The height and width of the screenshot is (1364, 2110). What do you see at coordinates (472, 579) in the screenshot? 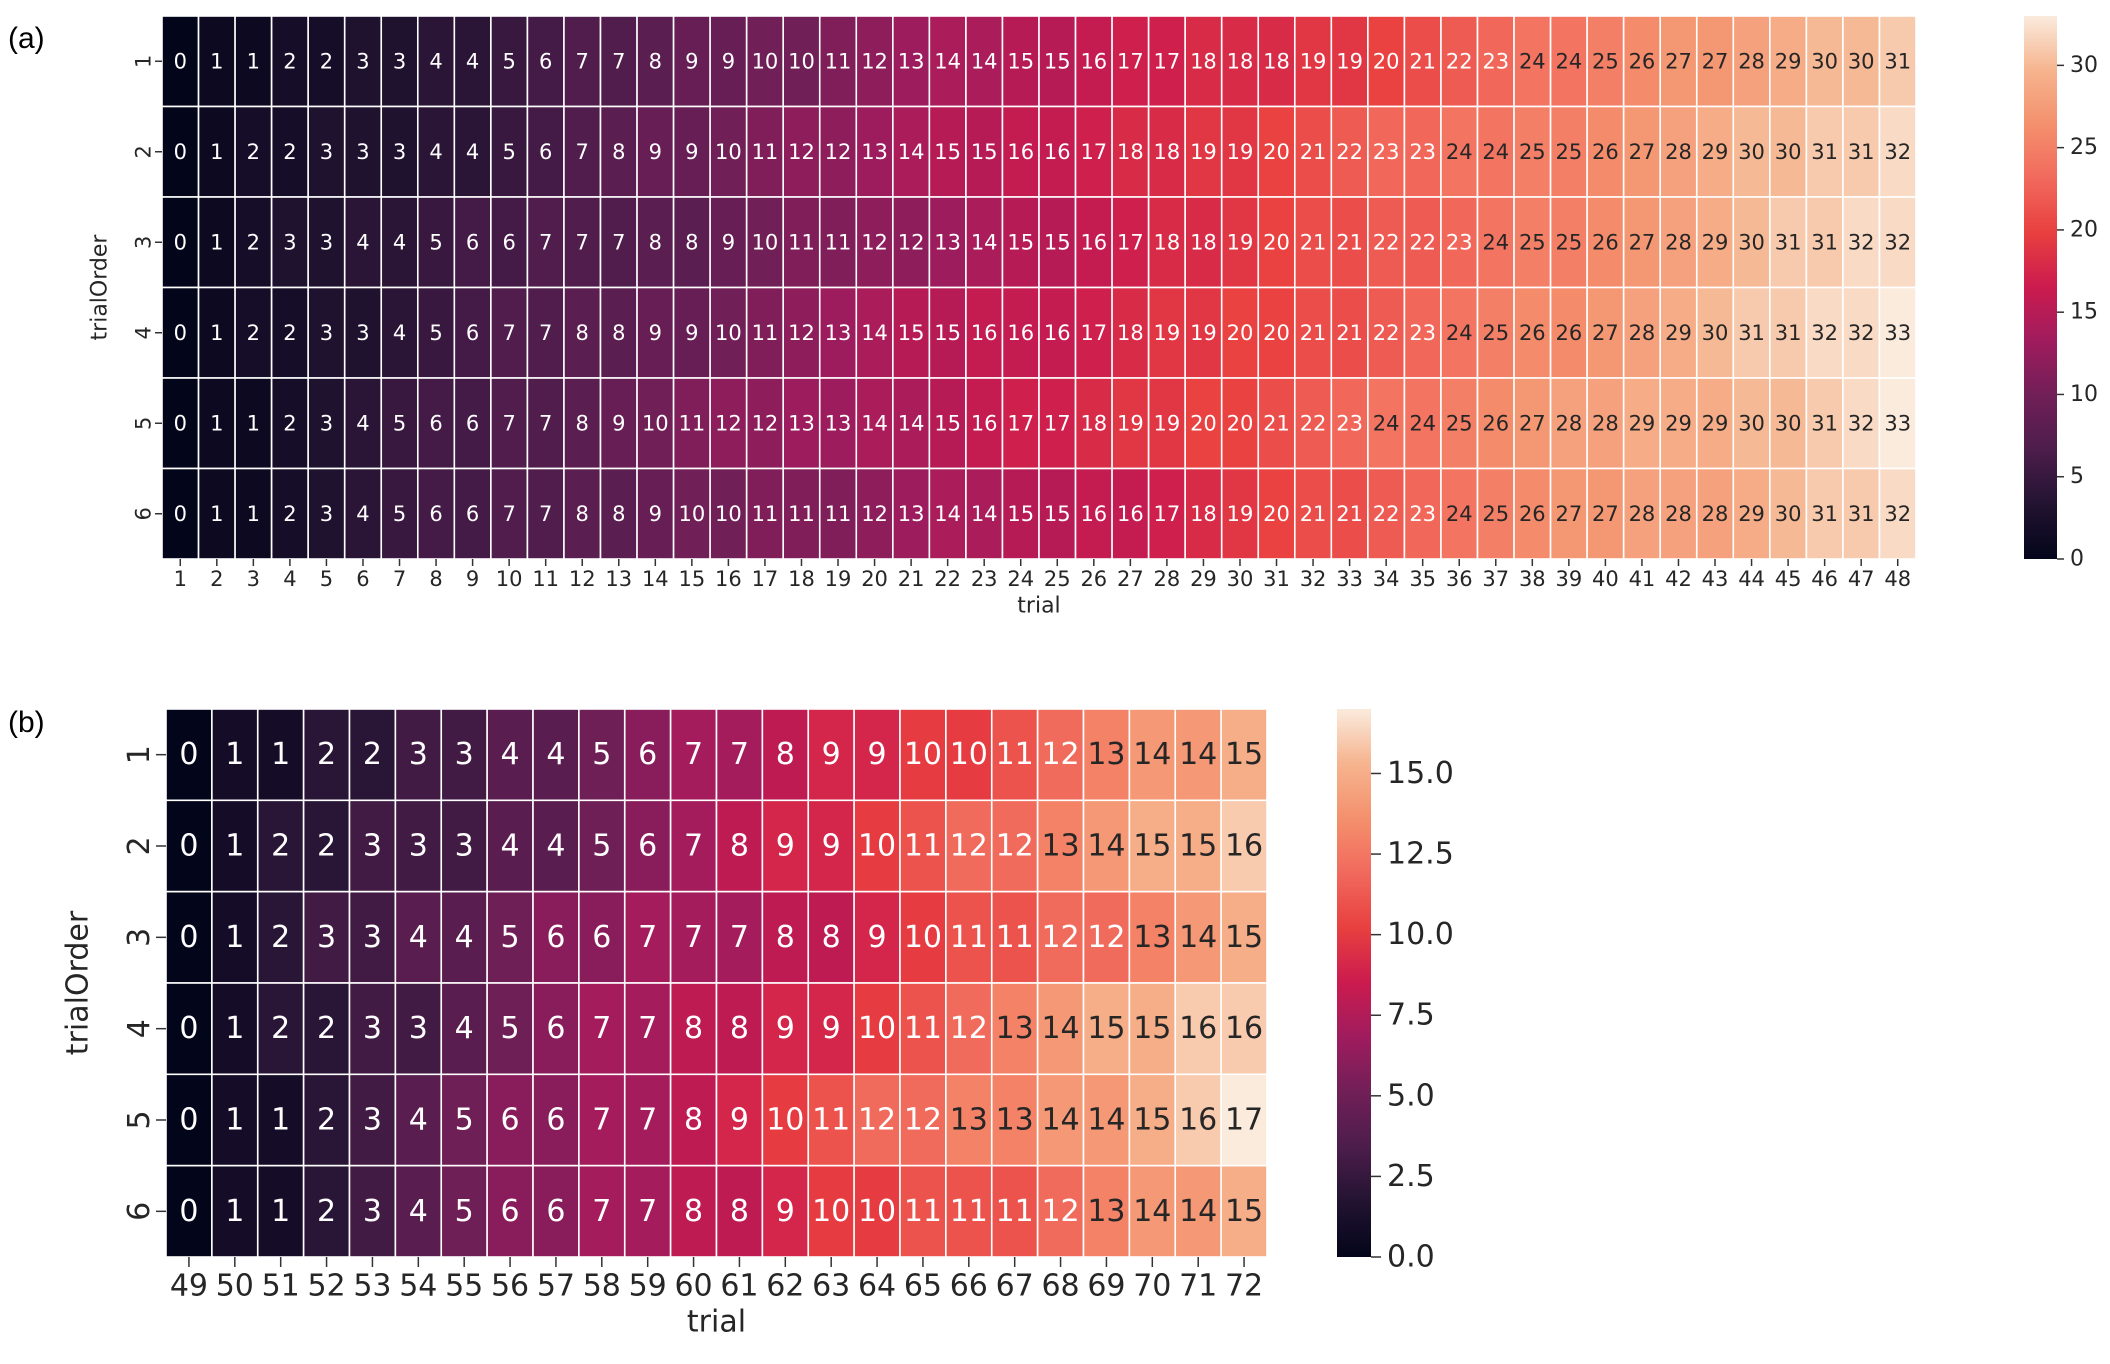
I see `x-tick-label: 9` at bounding box center [472, 579].